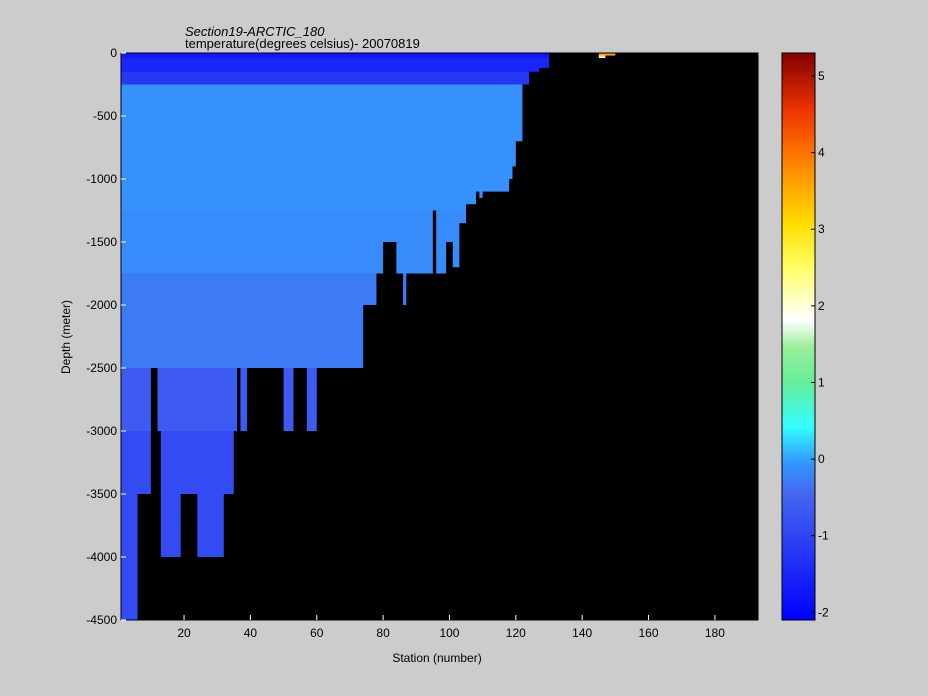 This screenshot has width=928, height=696. What do you see at coordinates (101, 368) in the screenshot?
I see `y-tick-label: -2500` at bounding box center [101, 368].